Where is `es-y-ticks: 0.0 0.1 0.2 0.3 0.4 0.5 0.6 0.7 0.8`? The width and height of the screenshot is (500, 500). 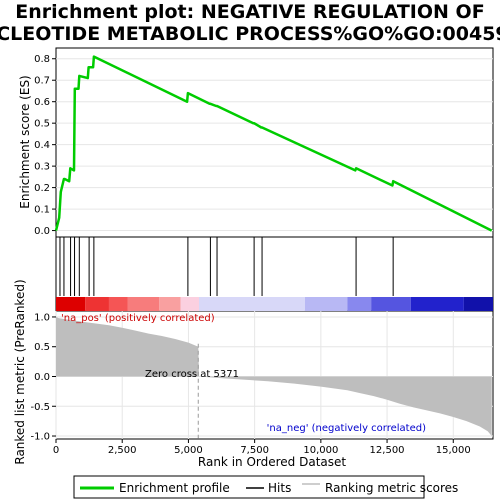 es-y-ticks: 0.0 0.1 0.2 0.3 0.4 0.5 0.6 0.7 0.8 is located at coordinates (45, 145).